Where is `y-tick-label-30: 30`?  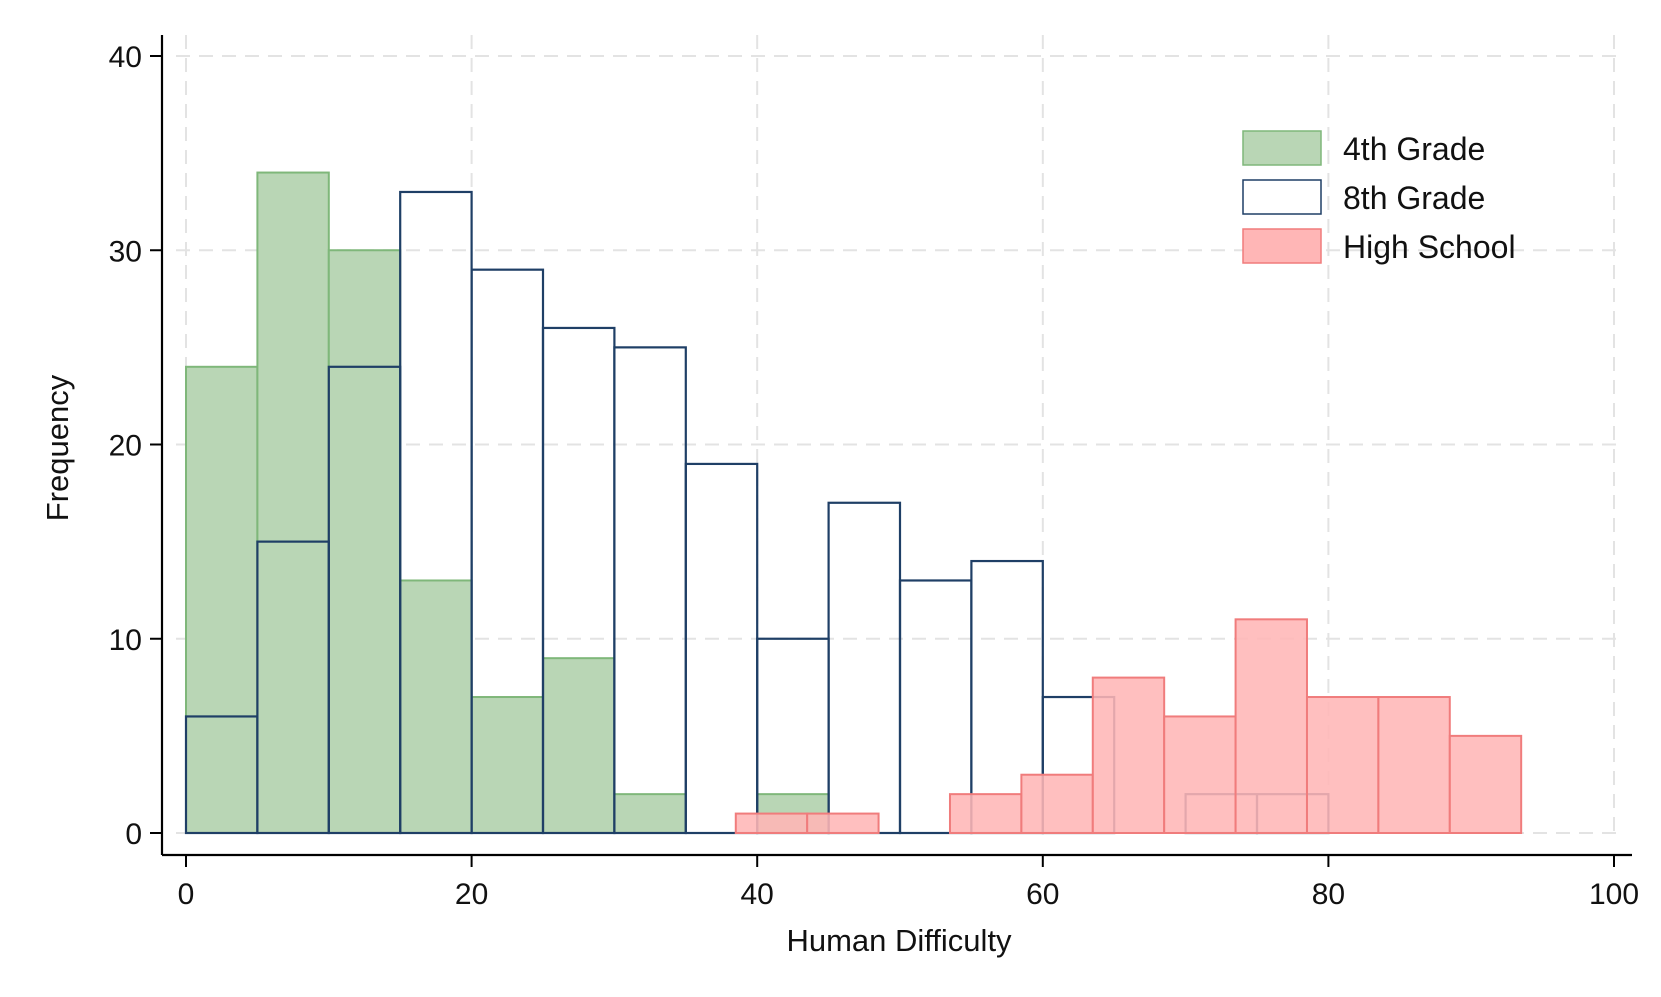
y-tick-label-30: 30 is located at coordinates (125, 251).